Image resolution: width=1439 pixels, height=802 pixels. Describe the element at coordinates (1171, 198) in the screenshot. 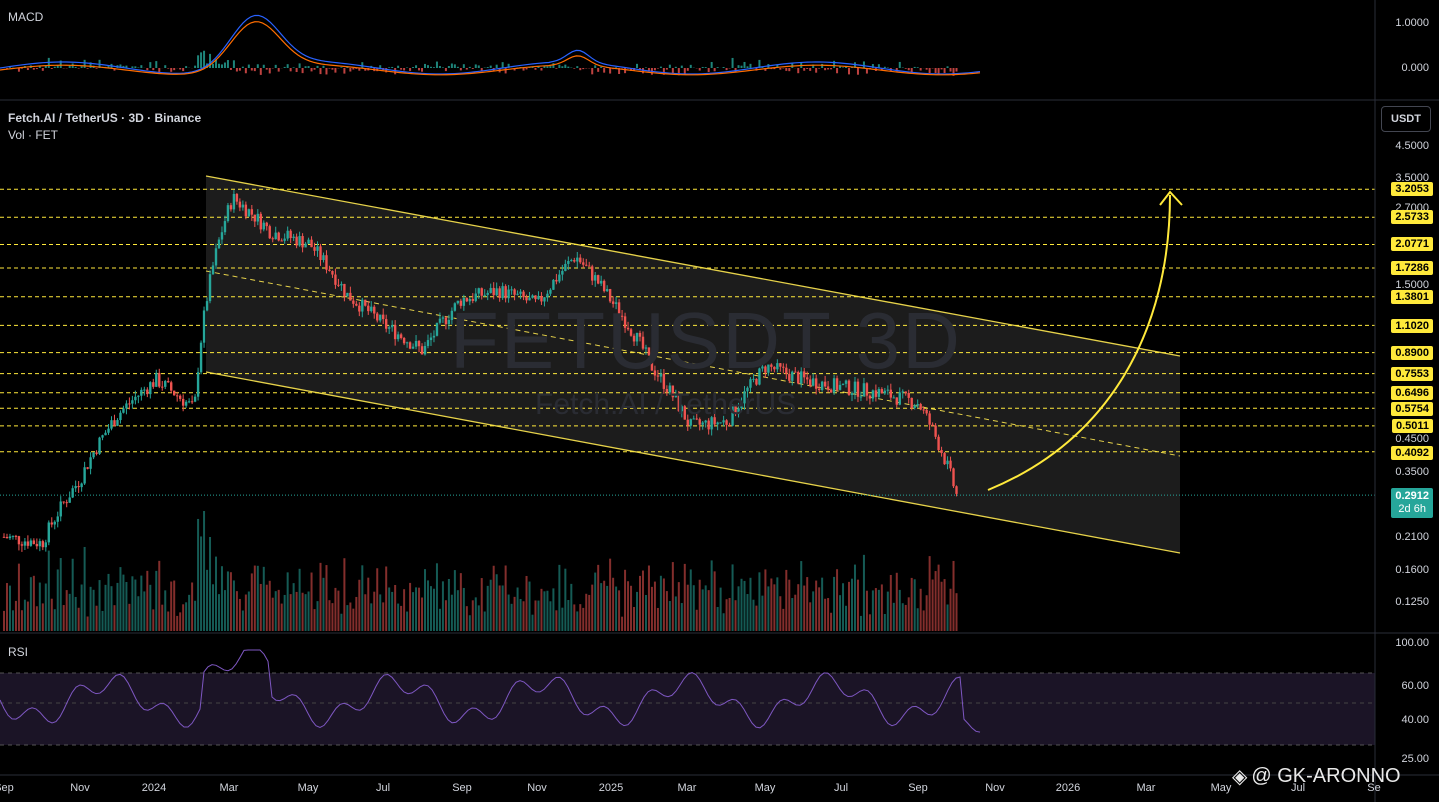

I see `projection-arrow-head` at that location.